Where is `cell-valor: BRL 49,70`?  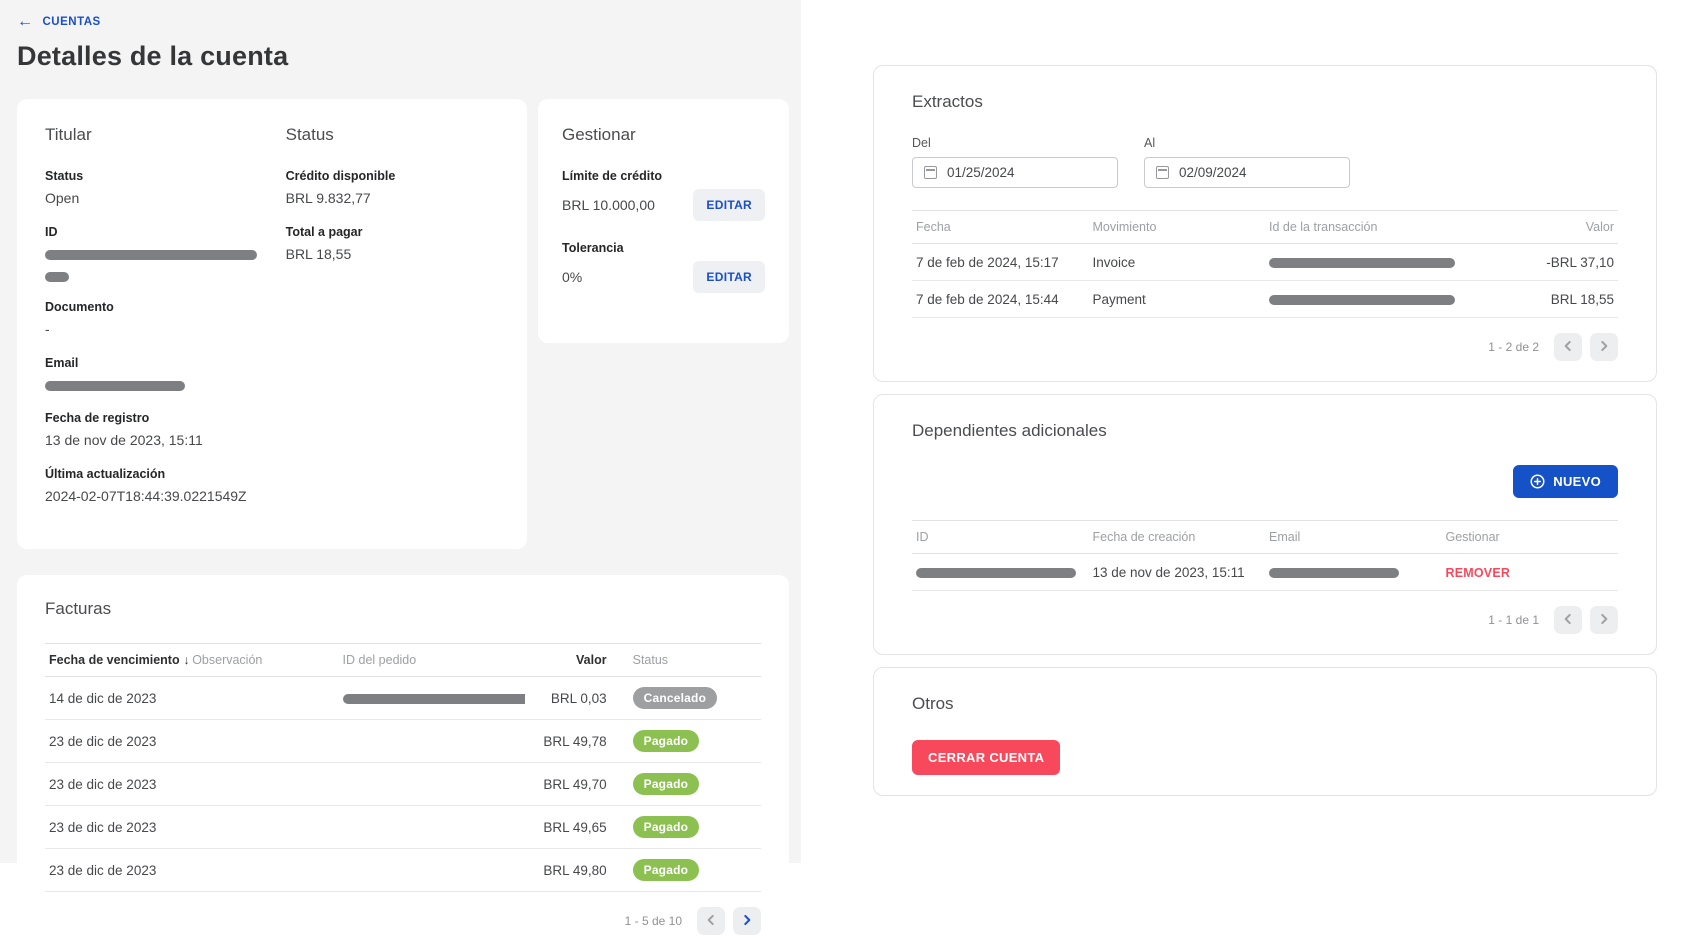 cell-valor: BRL 49,70 is located at coordinates (567, 784).